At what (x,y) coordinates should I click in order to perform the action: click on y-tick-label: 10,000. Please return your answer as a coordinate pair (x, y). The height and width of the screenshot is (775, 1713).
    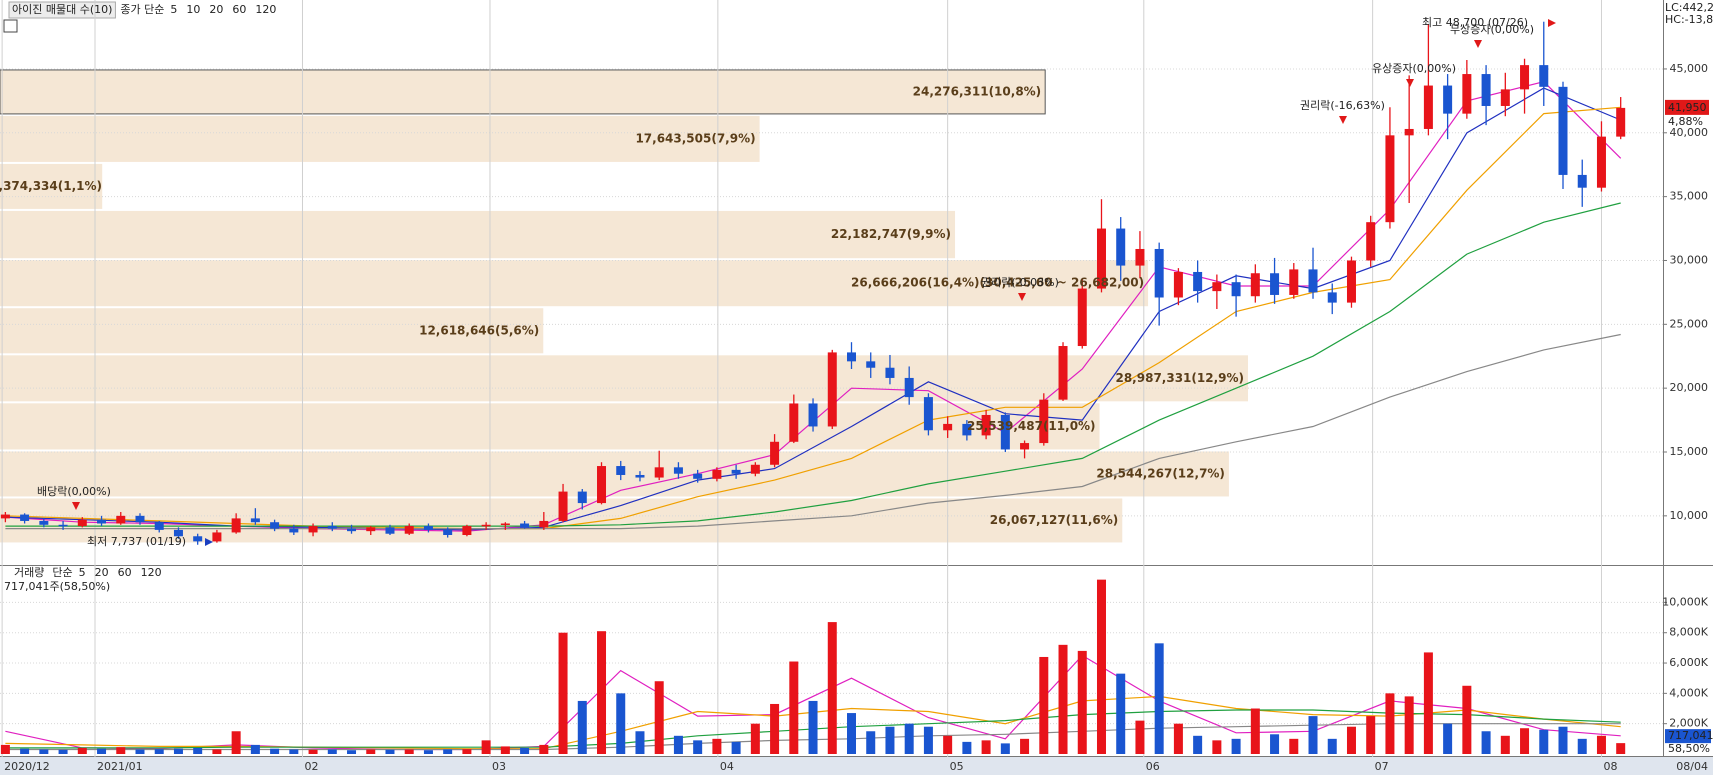
    Looking at the image, I should click on (1689, 515).